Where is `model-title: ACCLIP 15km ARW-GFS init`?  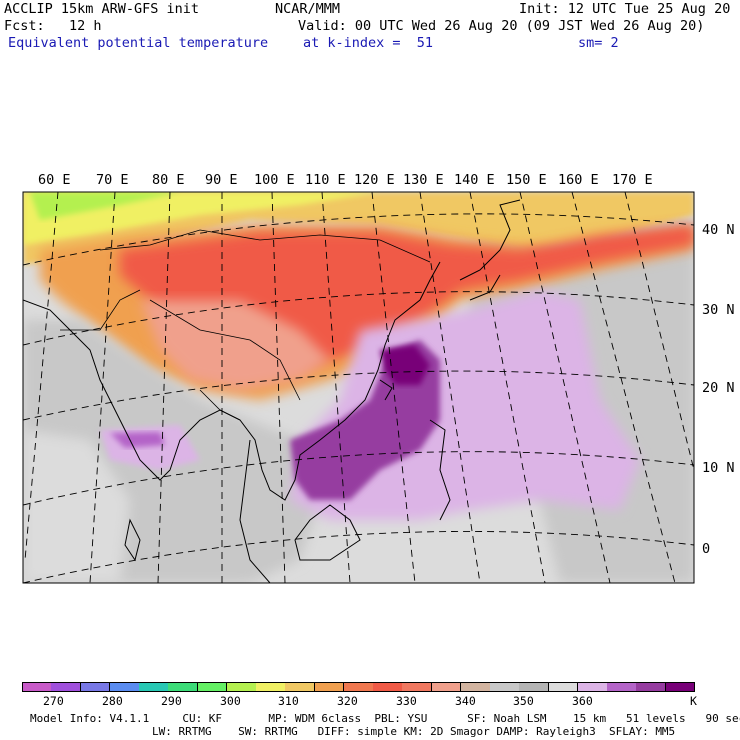
model-title: ACCLIP 15km ARW-GFS init is located at coordinates (102, 9).